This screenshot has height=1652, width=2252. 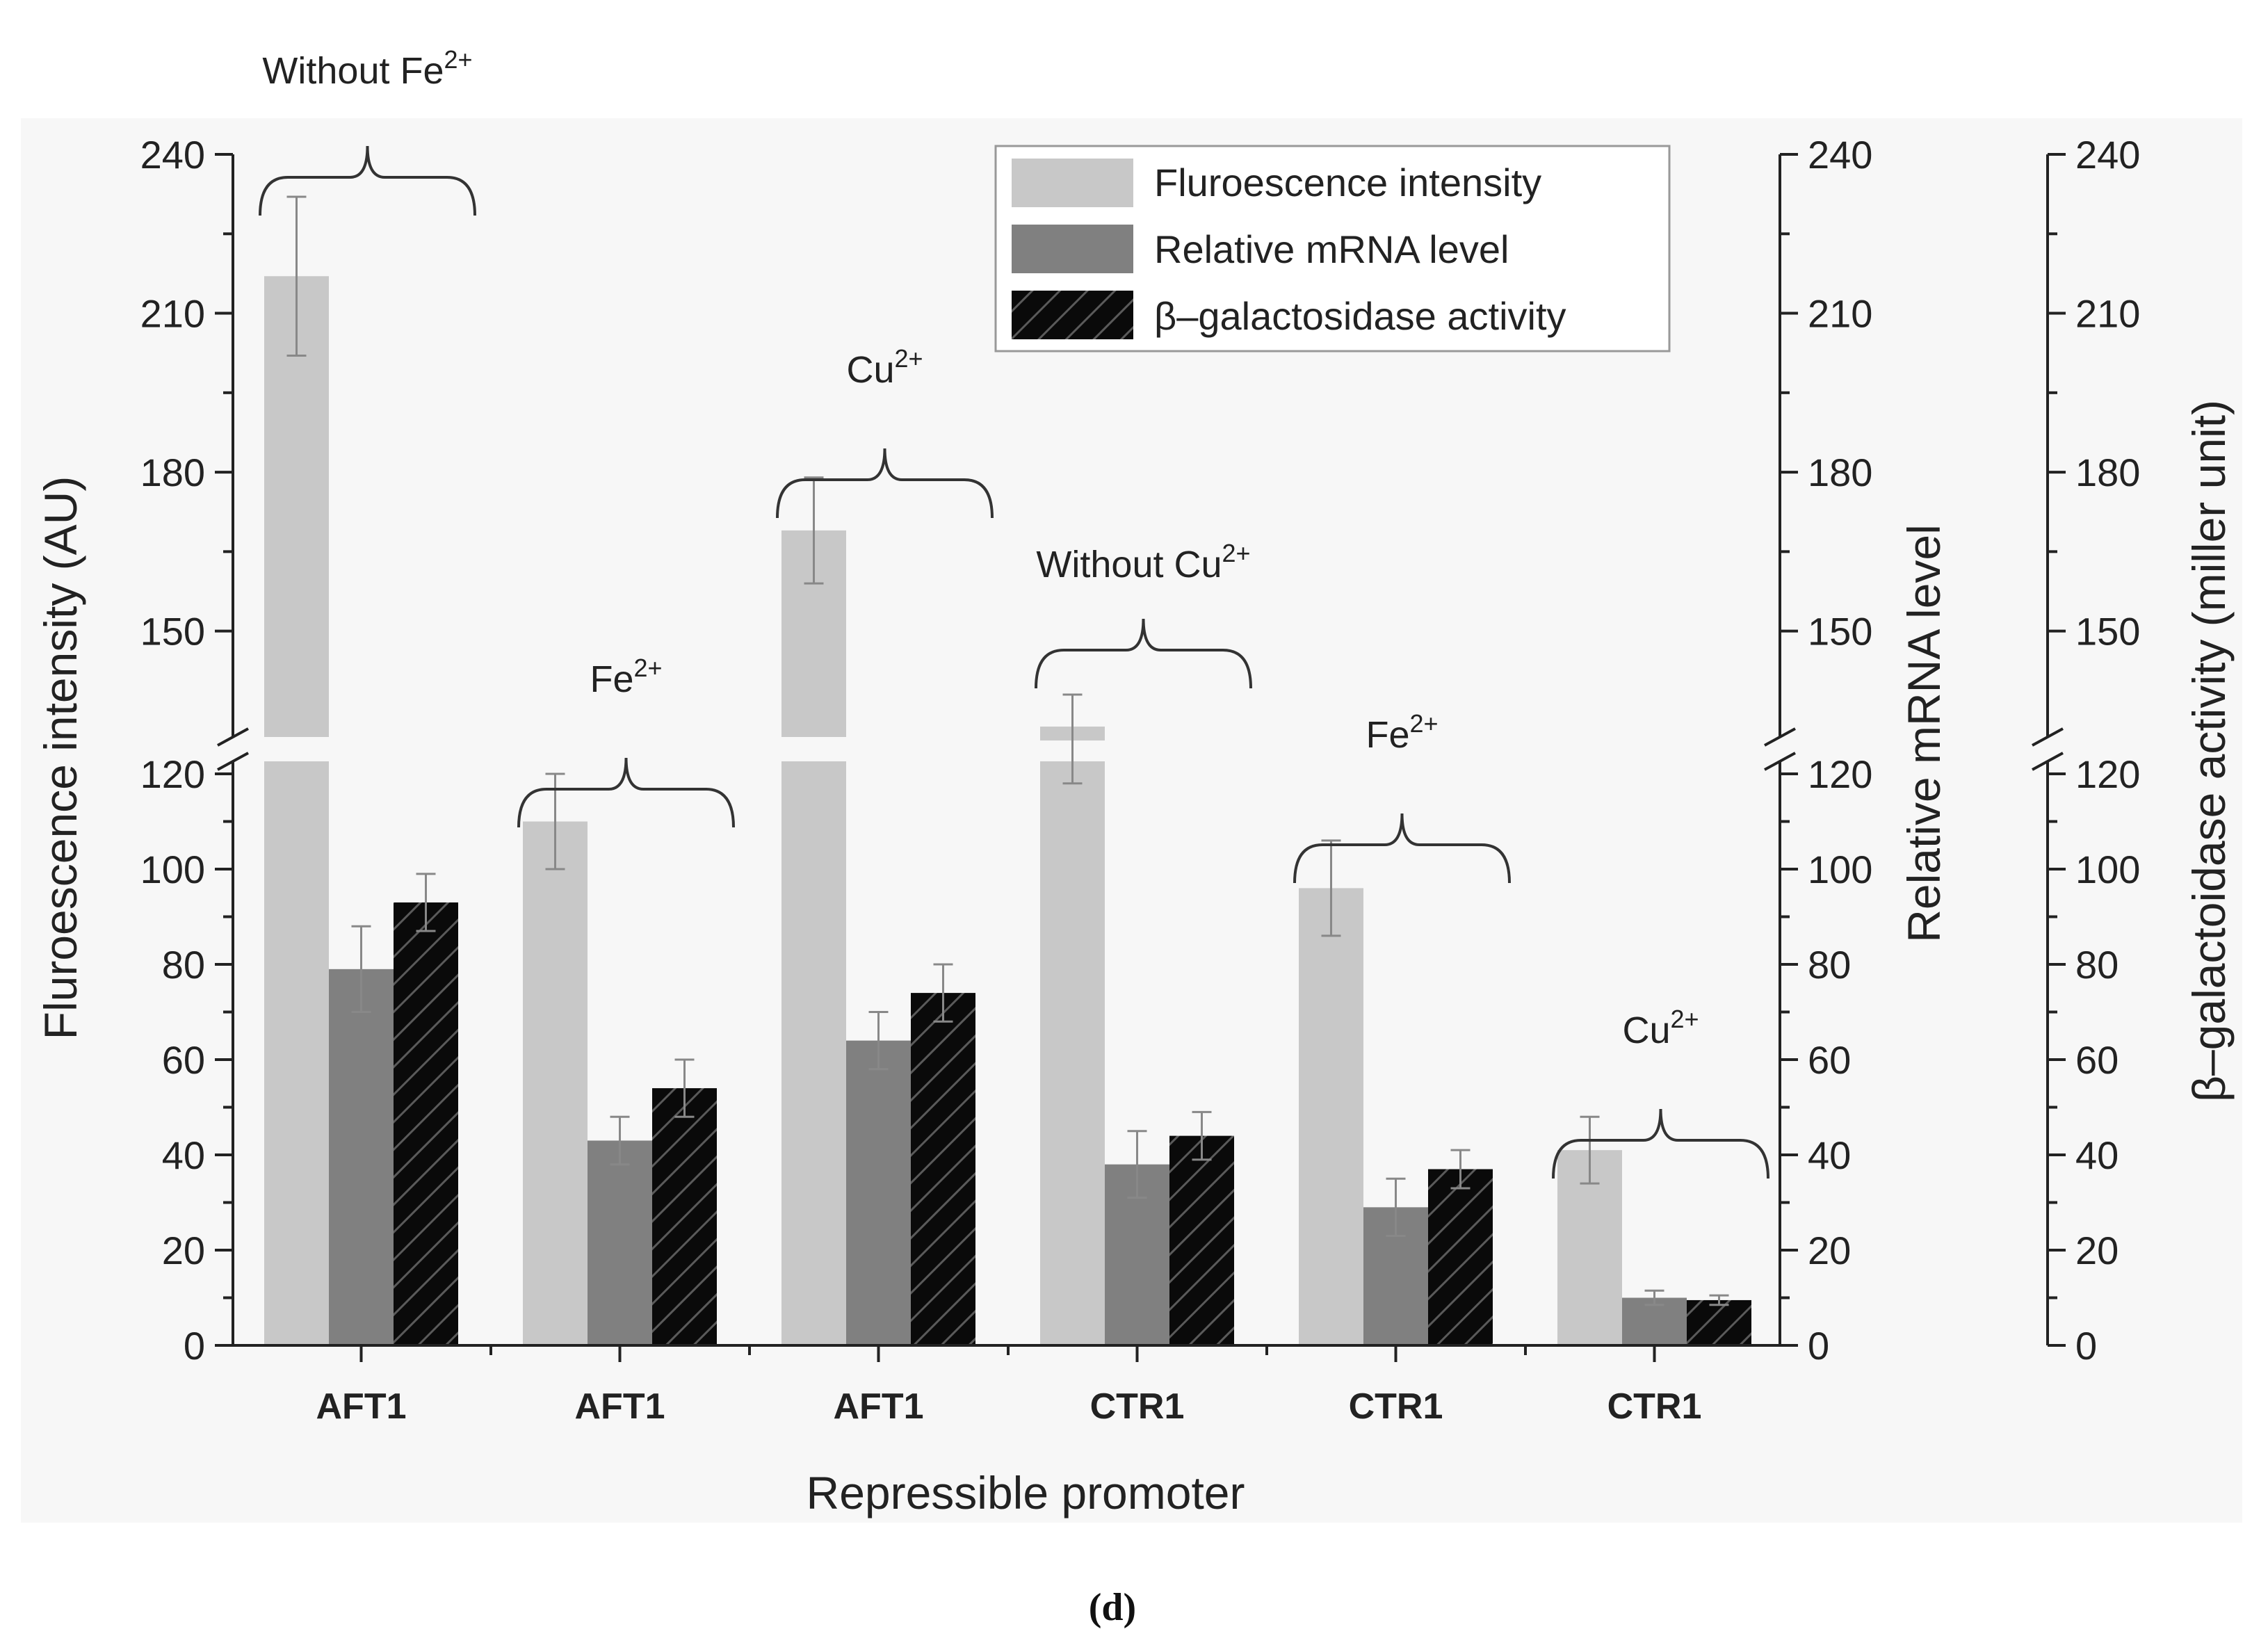 I want to click on x-axis, so click(x=1007, y=1353).